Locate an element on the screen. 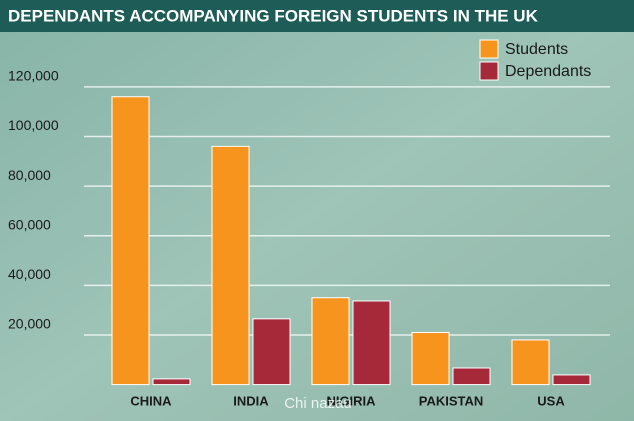 The image size is (634, 421). y-tick-label: 20,000 is located at coordinates (29, 324).